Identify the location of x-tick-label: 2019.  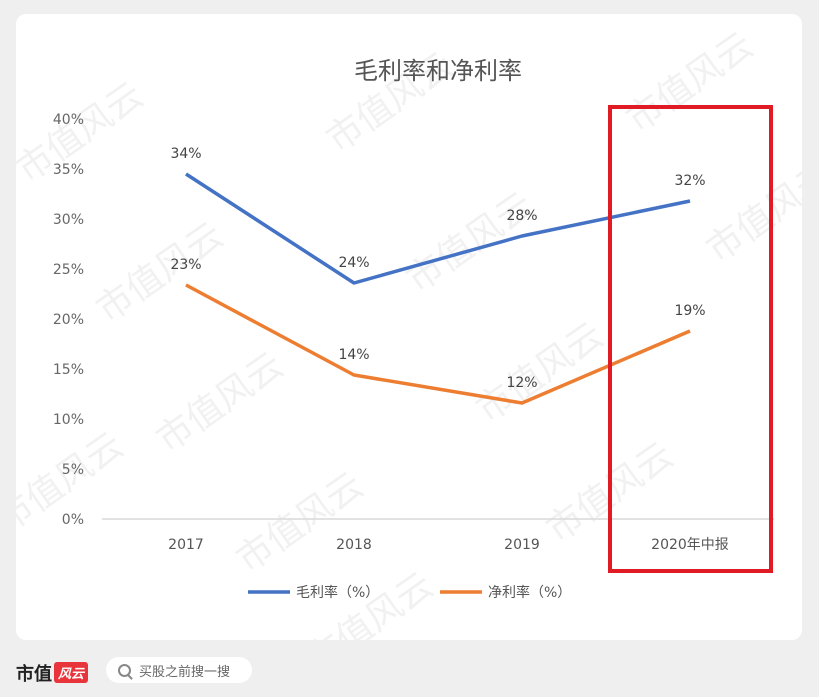
(522, 545).